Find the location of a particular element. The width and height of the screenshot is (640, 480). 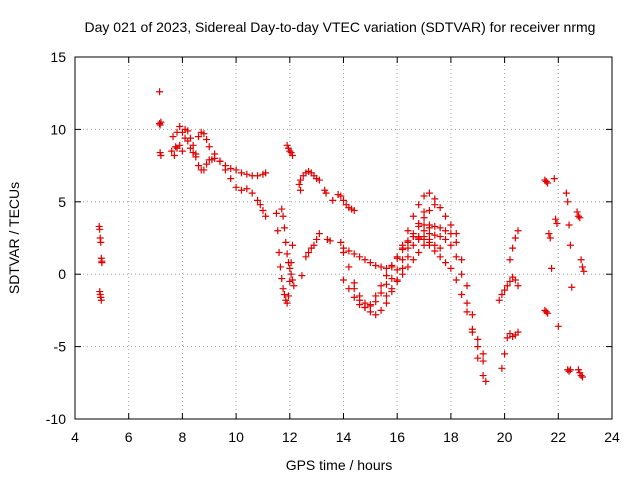

x-tick-label: 10 is located at coordinates (236, 437).